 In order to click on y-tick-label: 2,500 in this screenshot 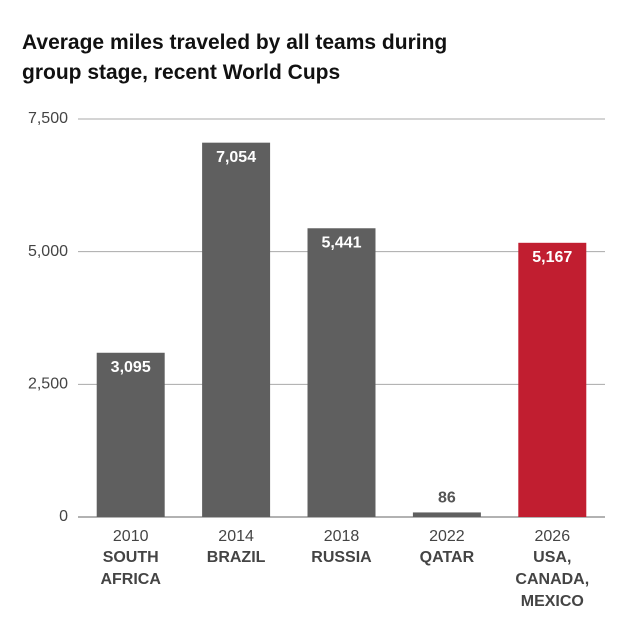, I will do `click(48, 384)`.